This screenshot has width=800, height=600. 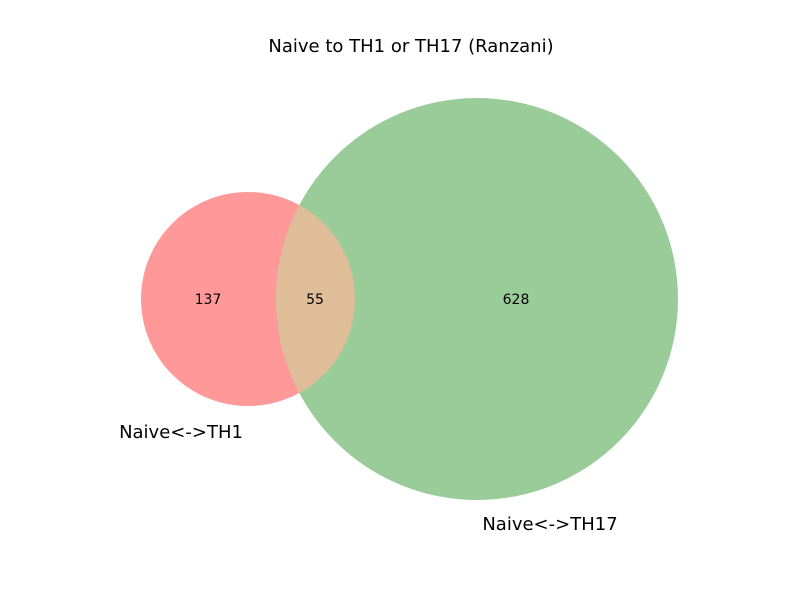 What do you see at coordinates (549, 524) in the screenshot?
I see `set-b-label: Naive<->TH17` at bounding box center [549, 524].